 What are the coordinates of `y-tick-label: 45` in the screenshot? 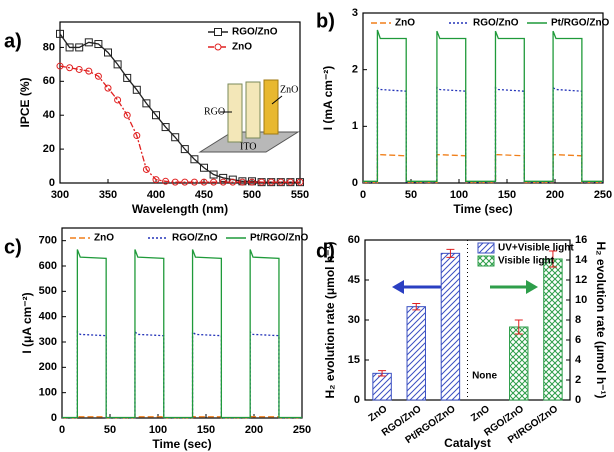 It's located at (354, 280).